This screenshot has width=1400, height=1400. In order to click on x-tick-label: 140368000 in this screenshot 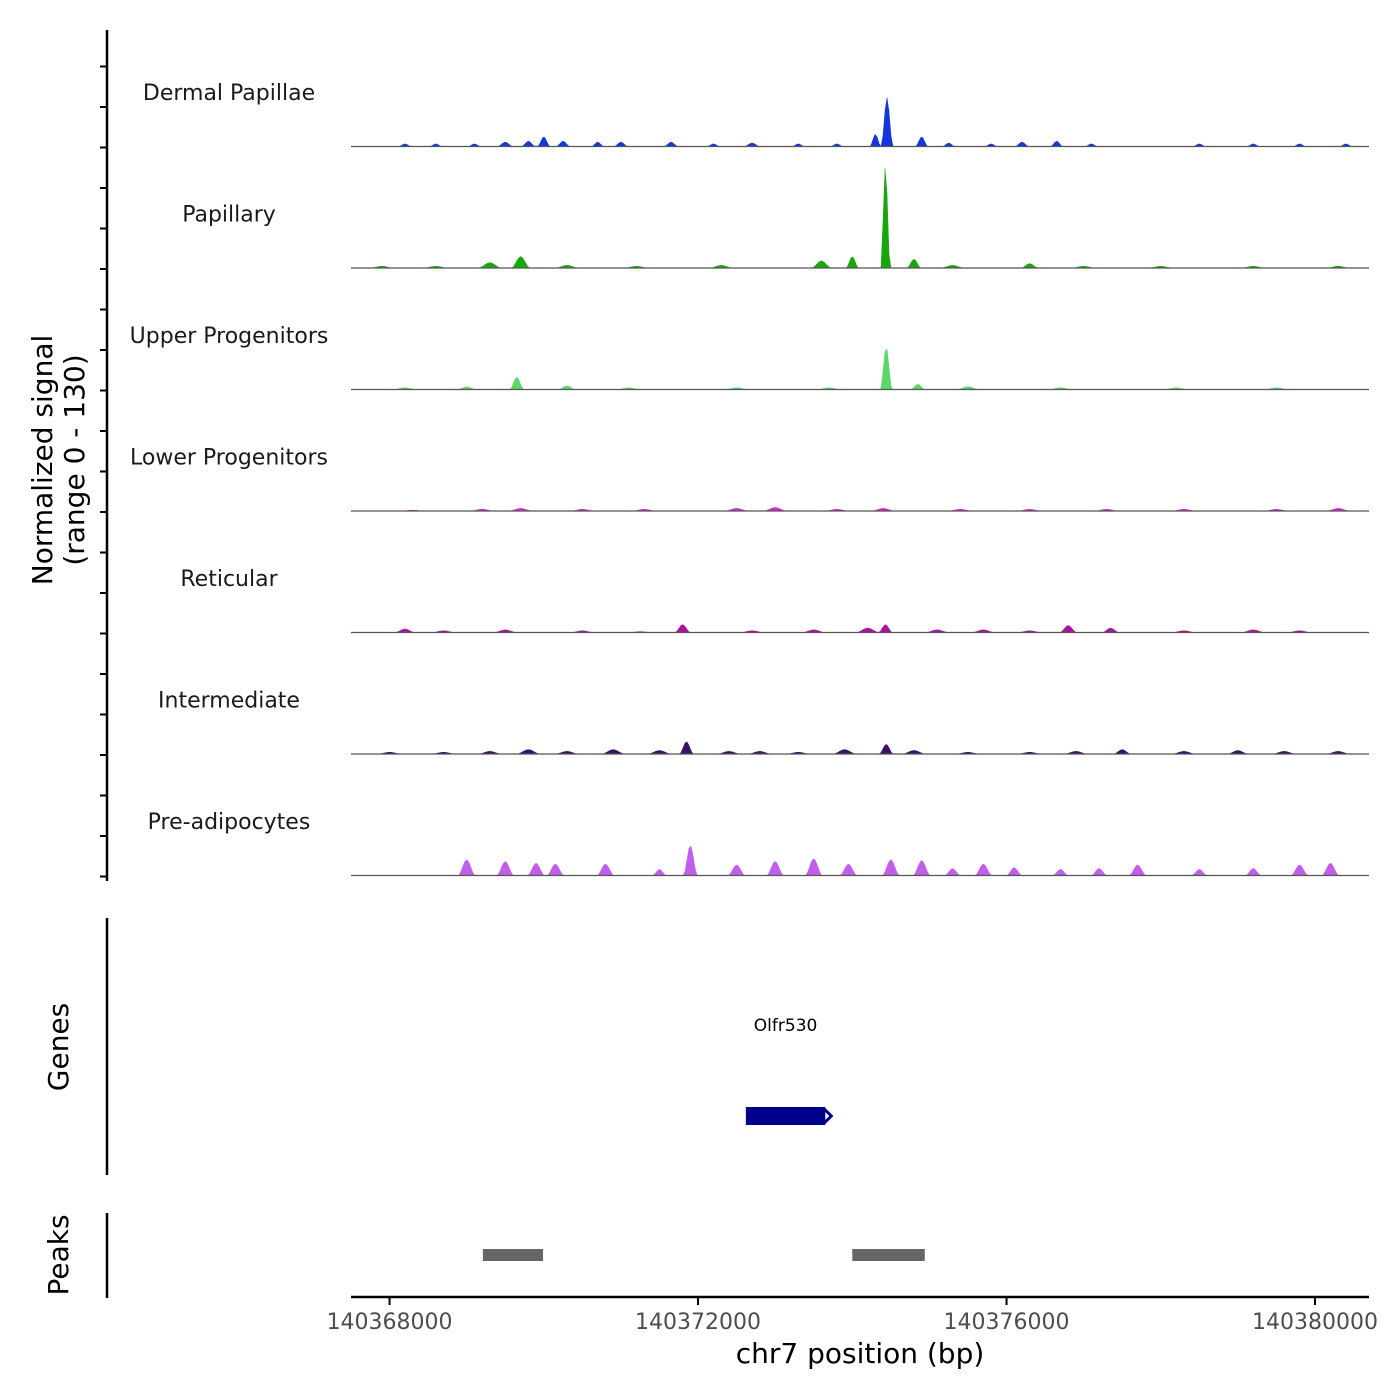, I will do `click(390, 1322)`.